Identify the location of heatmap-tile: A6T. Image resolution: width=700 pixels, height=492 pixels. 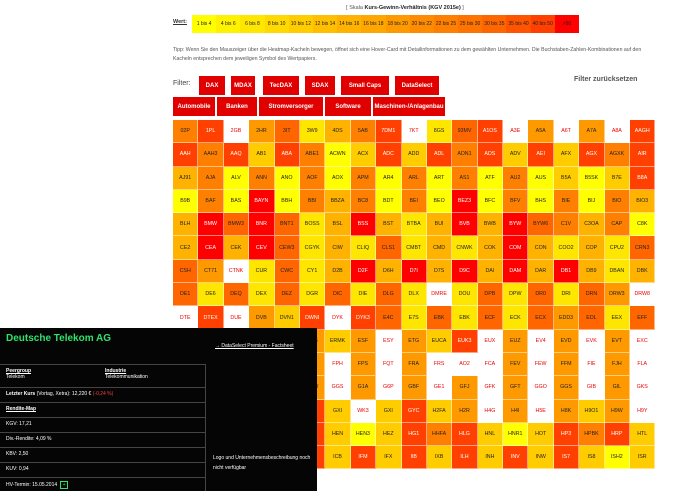
(566, 132).